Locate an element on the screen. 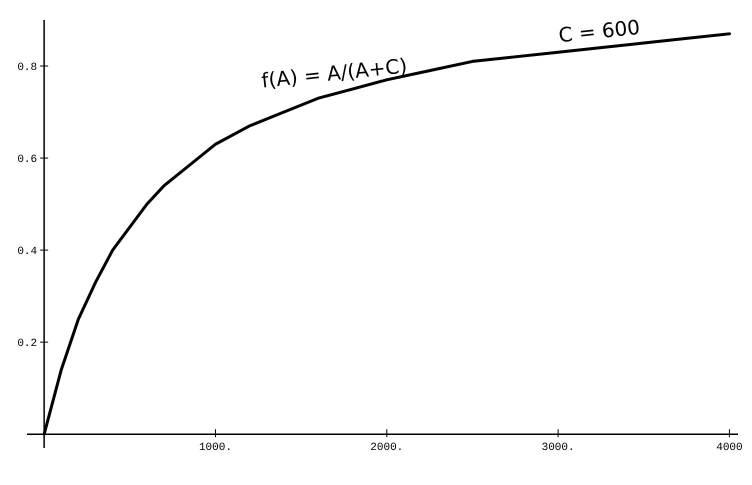 This screenshot has width=752, height=485. y-tick-label: 0.6 is located at coordinates (27, 160).